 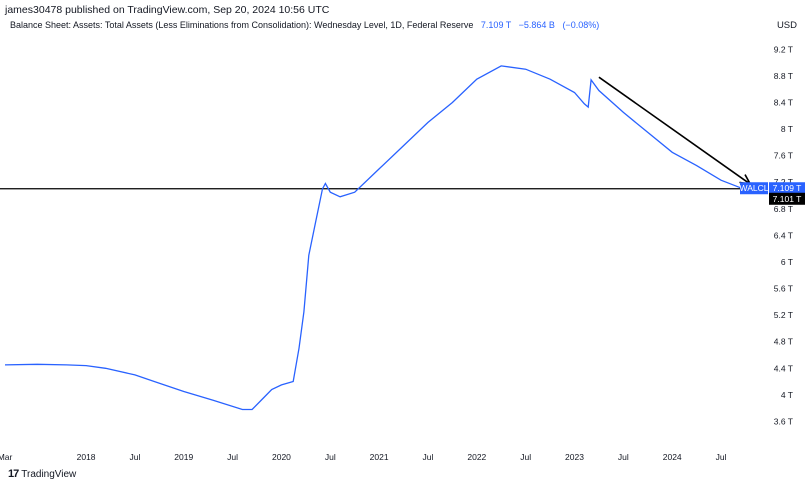 What do you see at coordinates (86, 457) in the screenshot?
I see `x-tick-label: 2018` at bounding box center [86, 457].